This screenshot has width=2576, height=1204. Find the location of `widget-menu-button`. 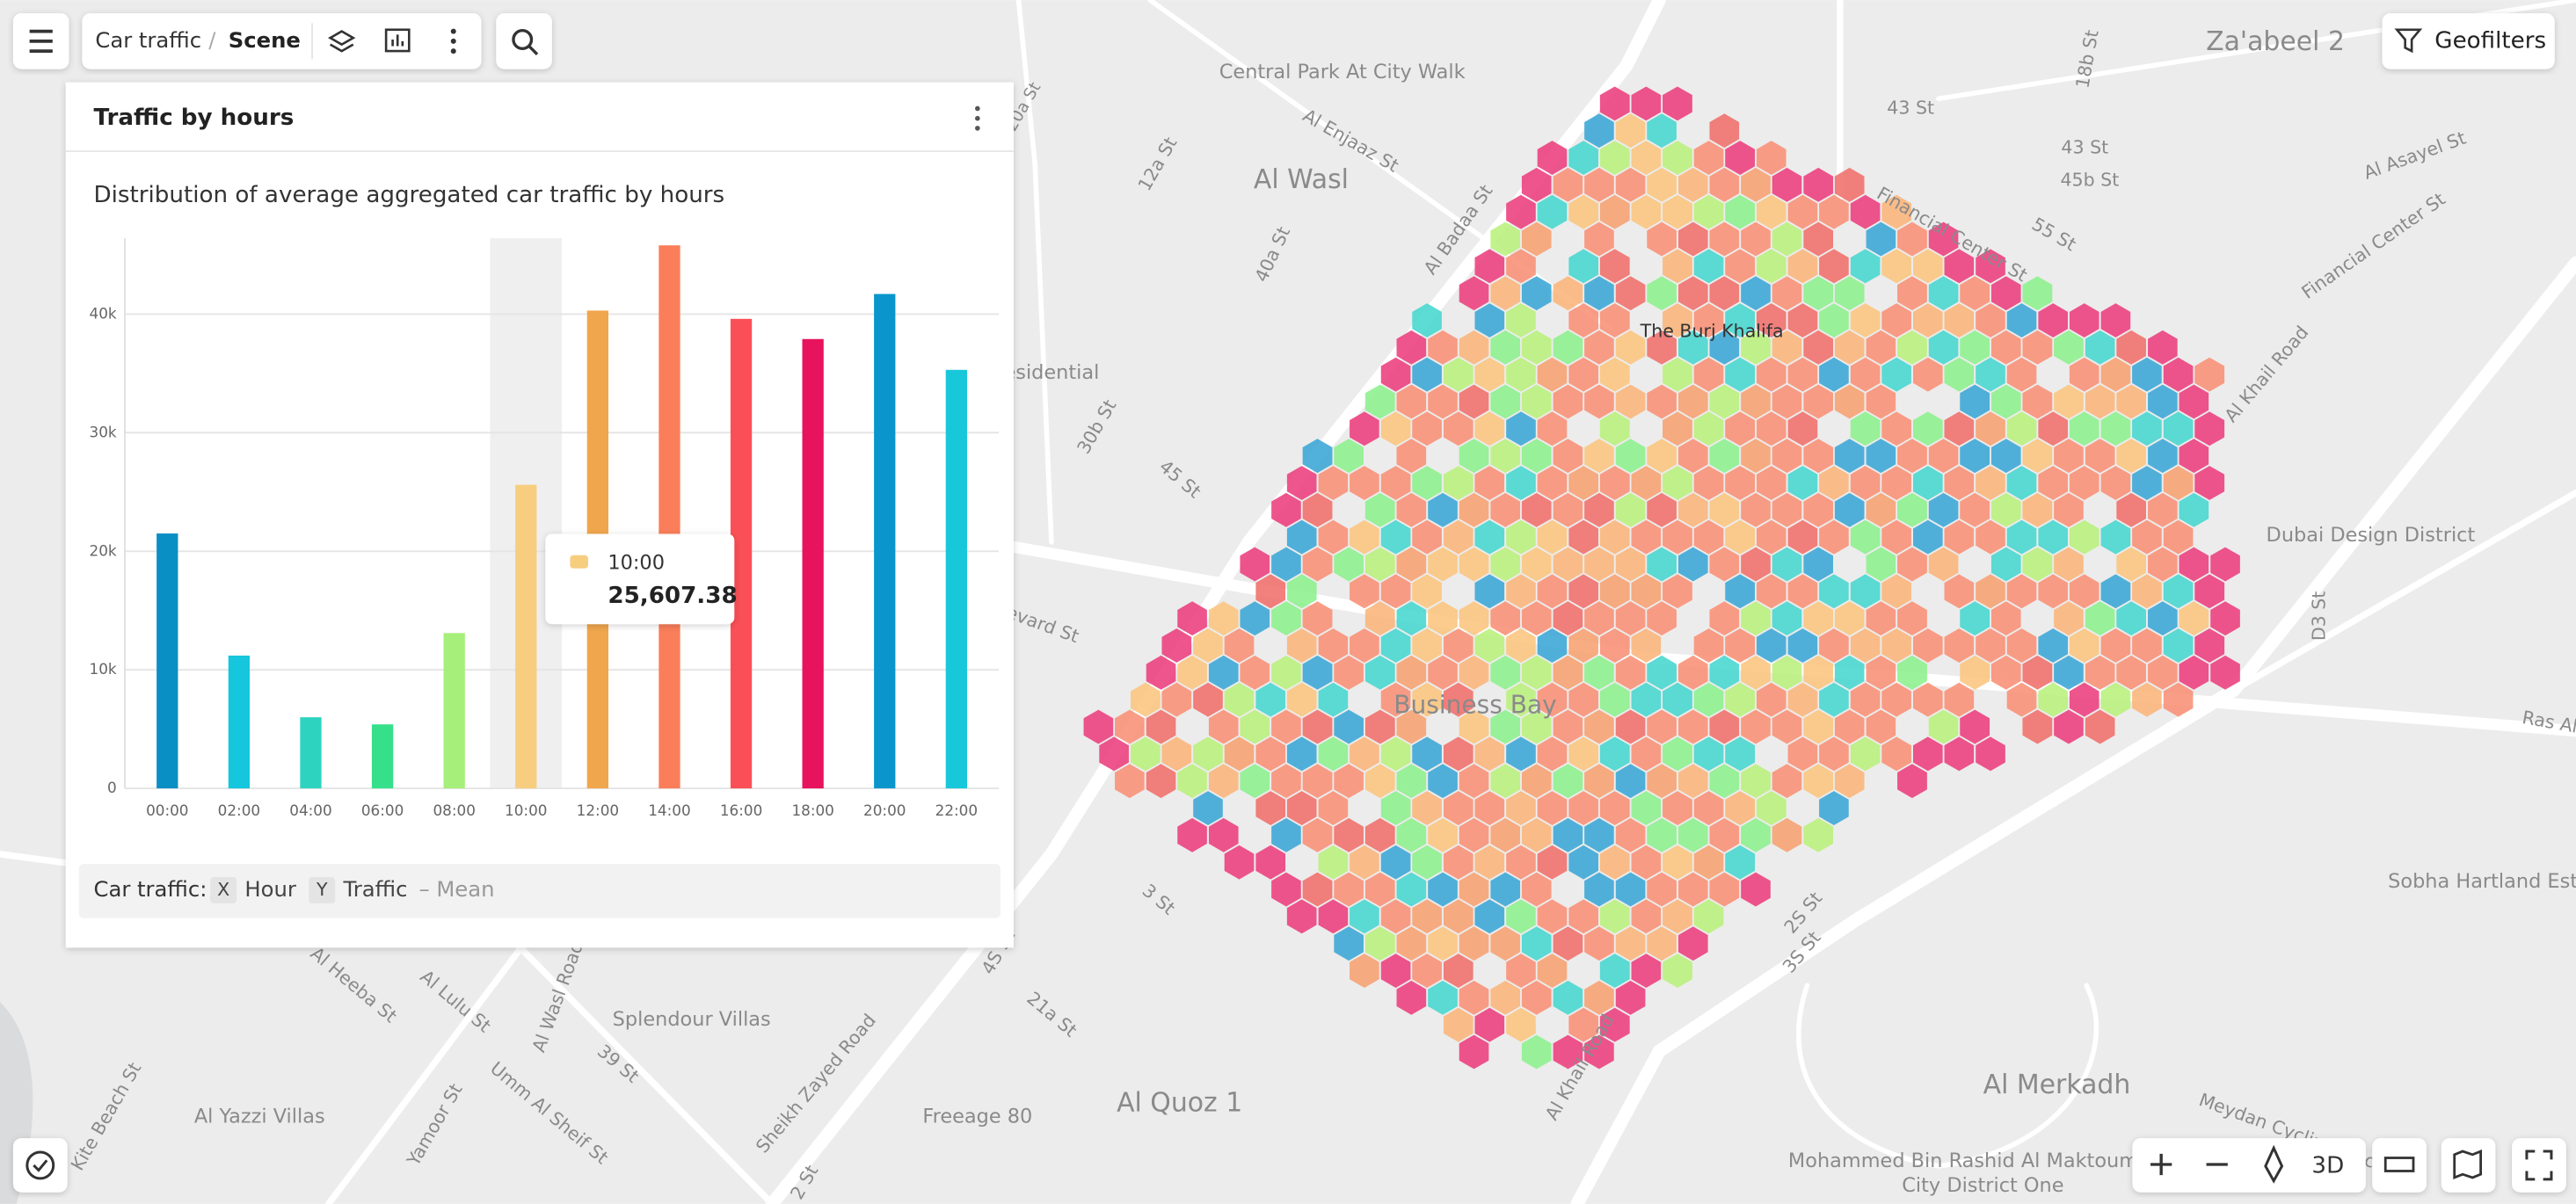

widget-menu-button is located at coordinates (977, 118).